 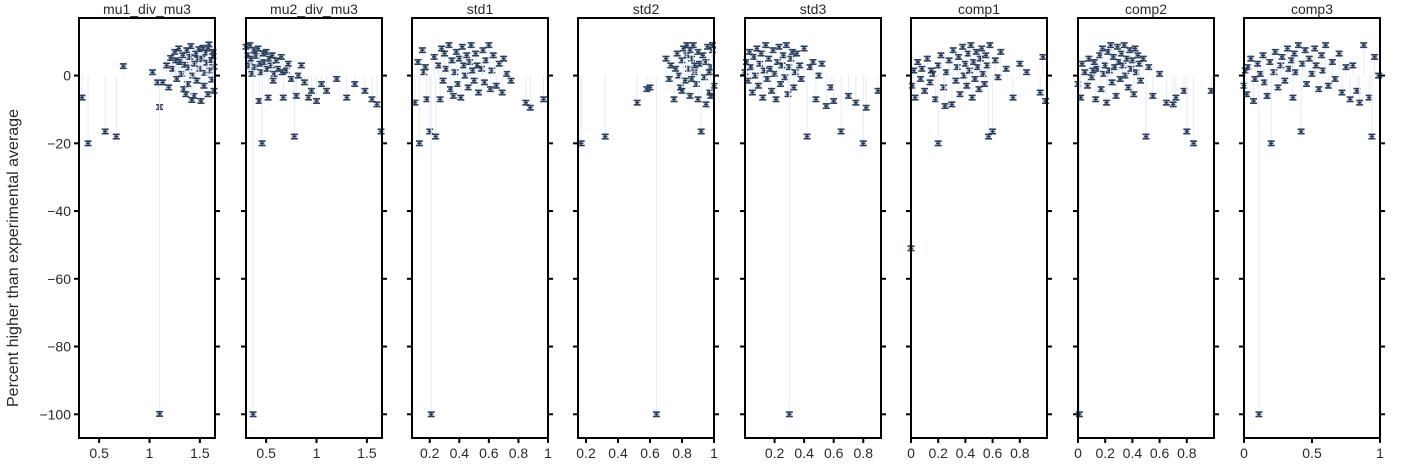 I want to click on x-tick-label: 0.5, so click(x=1312, y=453).